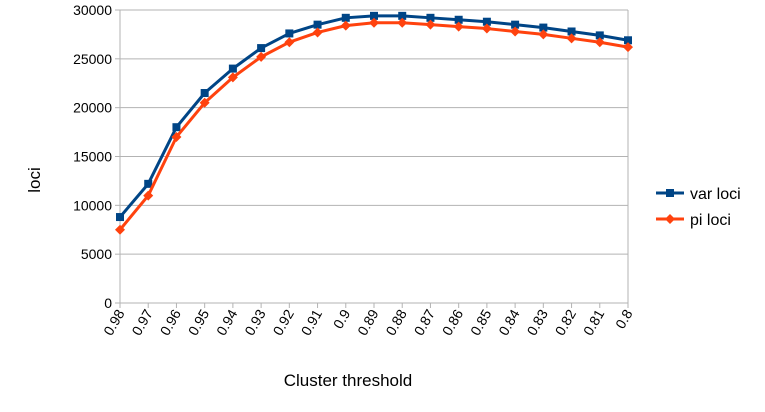 The height and width of the screenshot is (412, 765). Describe the element at coordinates (348, 380) in the screenshot. I see `x-axis-title: Cluster threshold` at that location.